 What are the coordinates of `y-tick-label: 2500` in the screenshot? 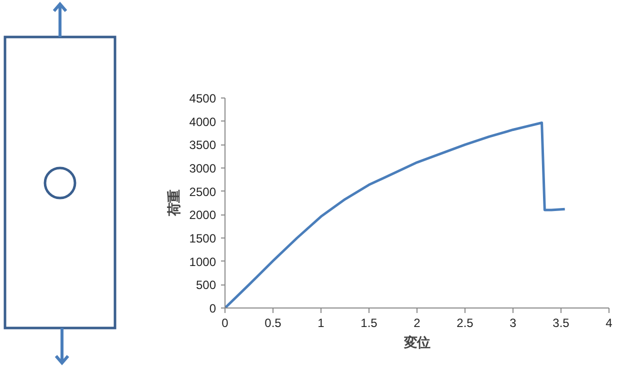 It's located at (202, 191).